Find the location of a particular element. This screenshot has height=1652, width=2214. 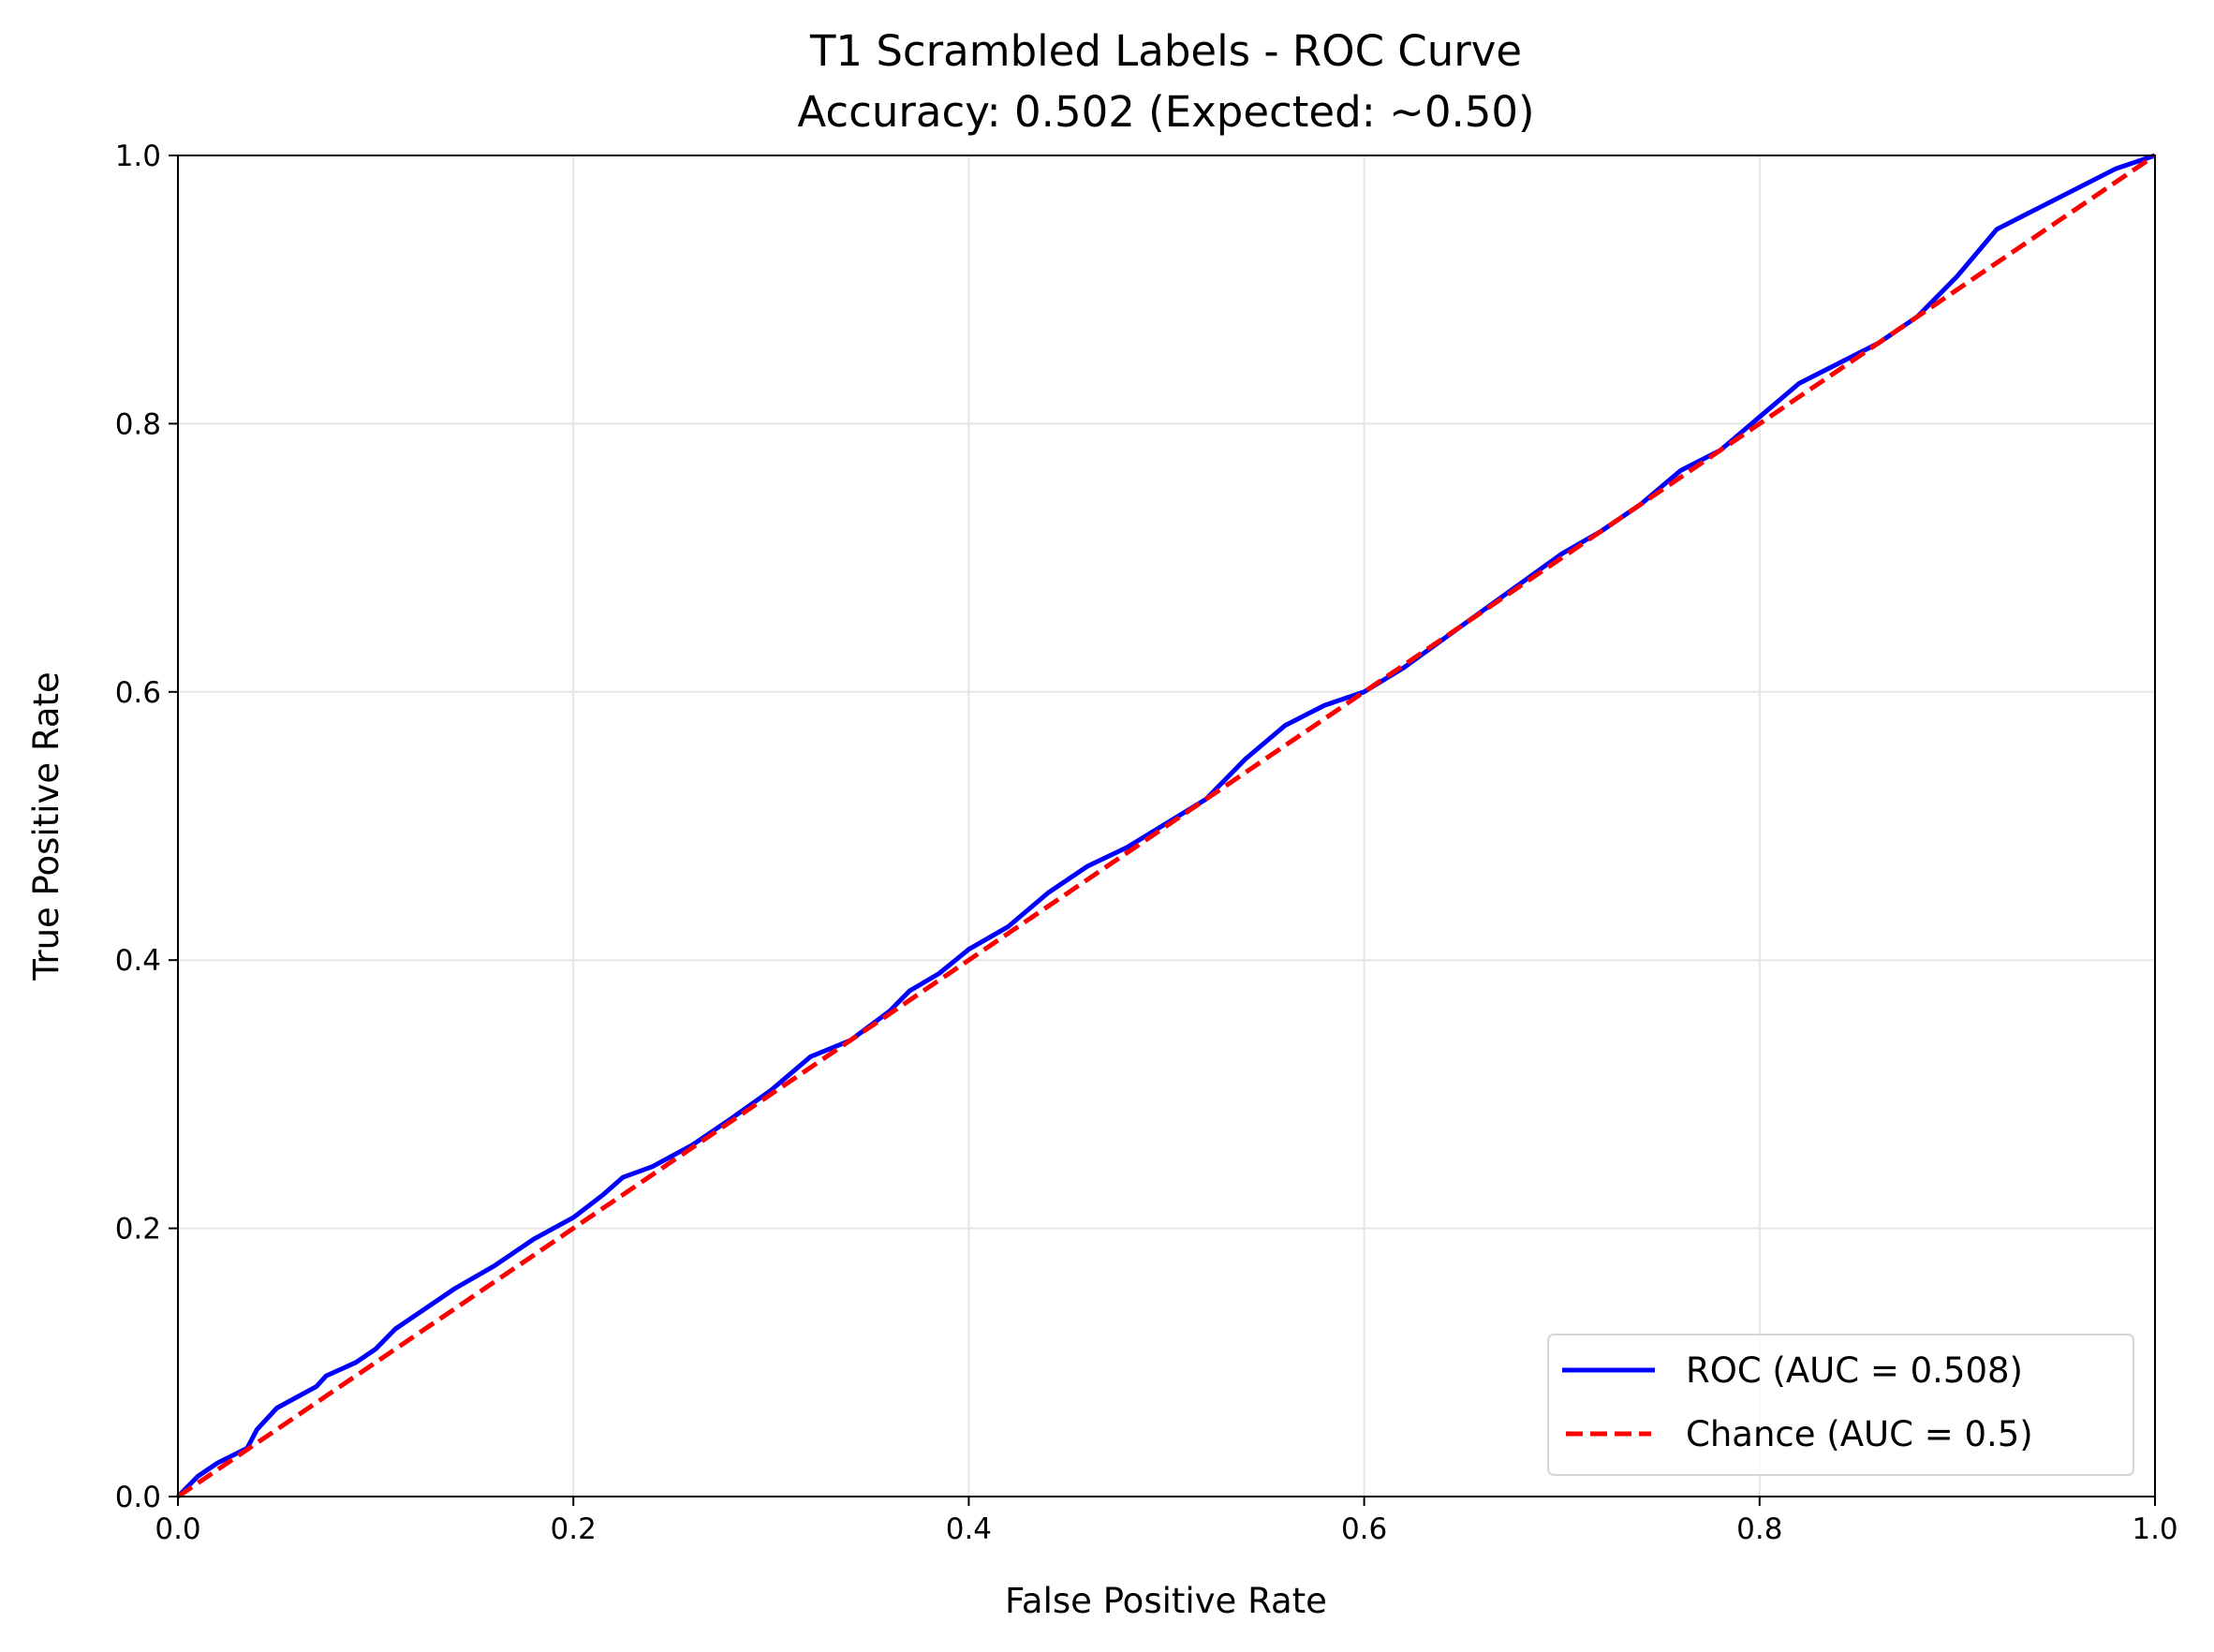

y-tick-label: 0.0 is located at coordinates (138, 1497).